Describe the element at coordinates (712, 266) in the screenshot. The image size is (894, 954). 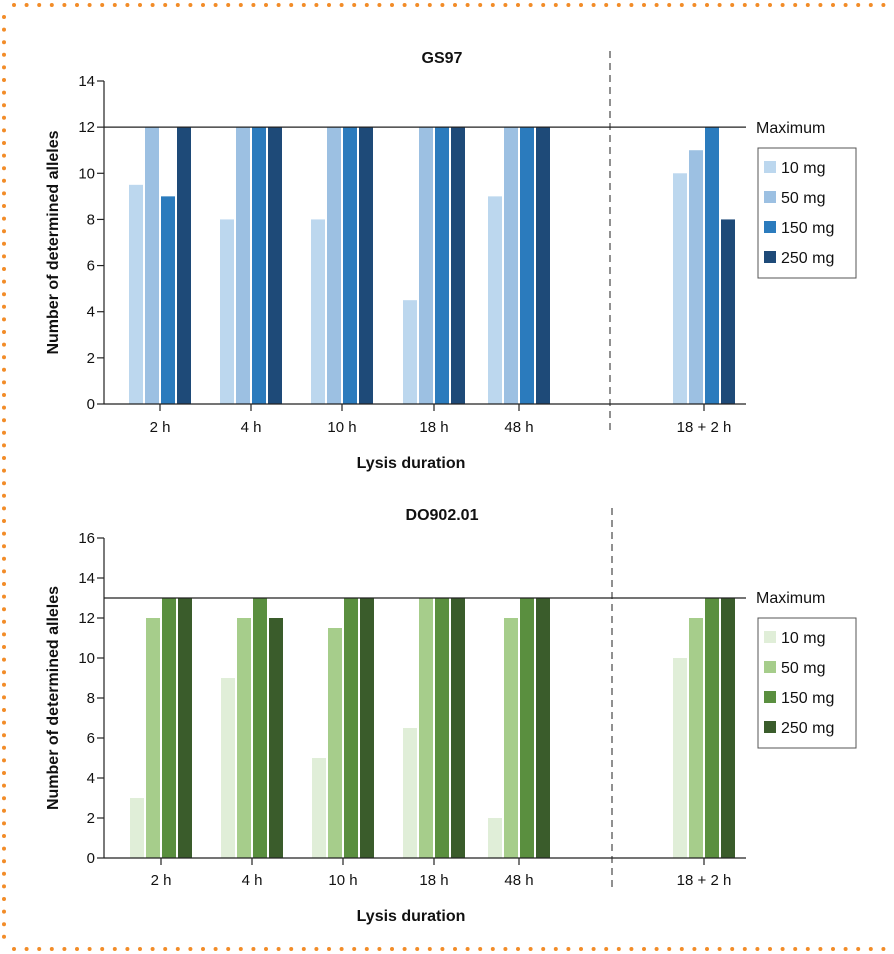
I see `bar-150-mg-18-2-h` at that location.